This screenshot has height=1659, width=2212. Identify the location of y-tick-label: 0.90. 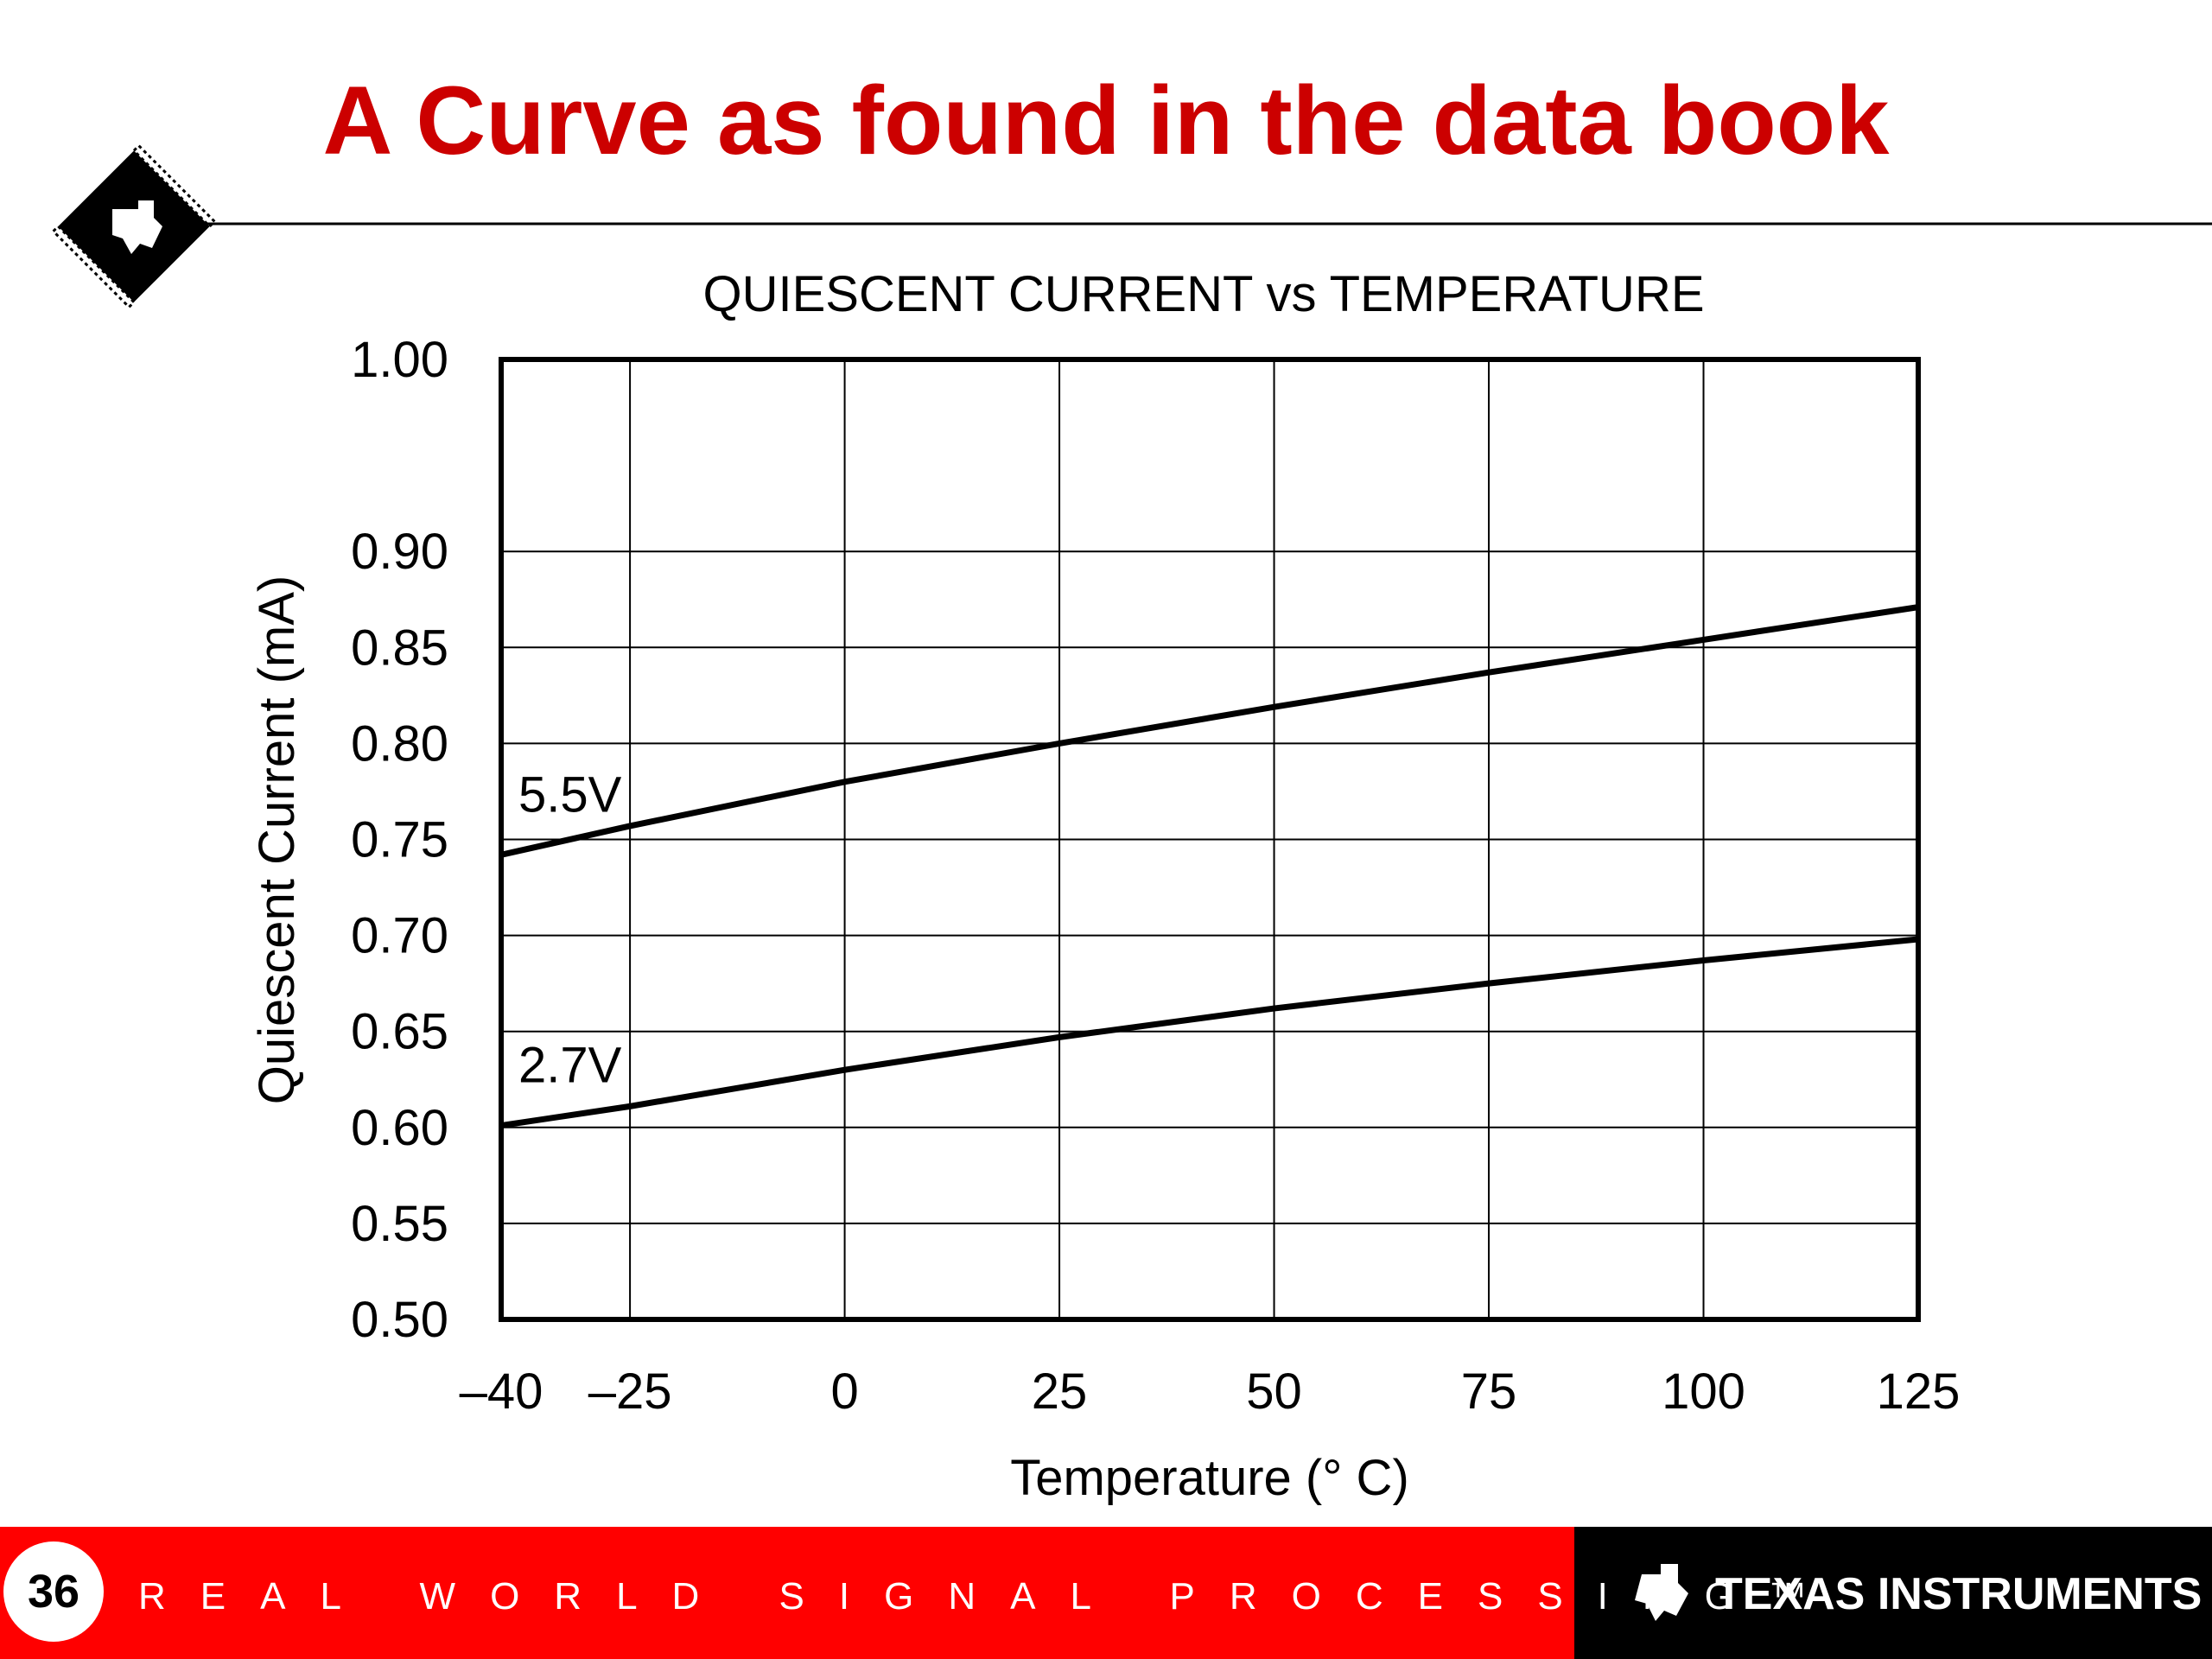
(399, 552).